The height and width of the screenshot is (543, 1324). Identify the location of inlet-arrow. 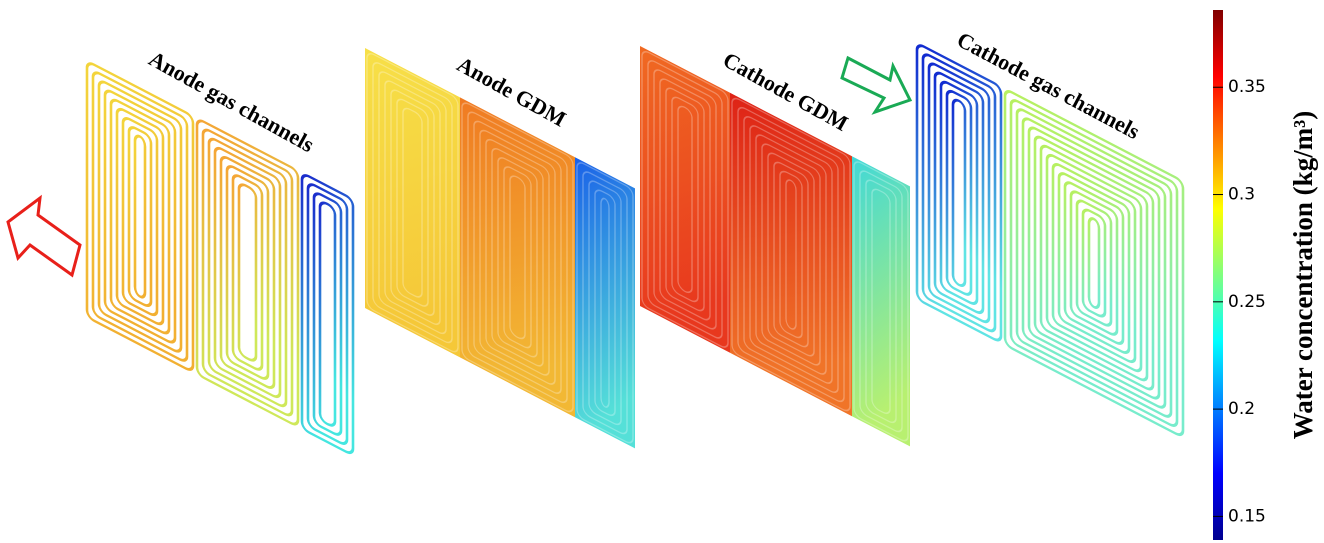
(876, 85).